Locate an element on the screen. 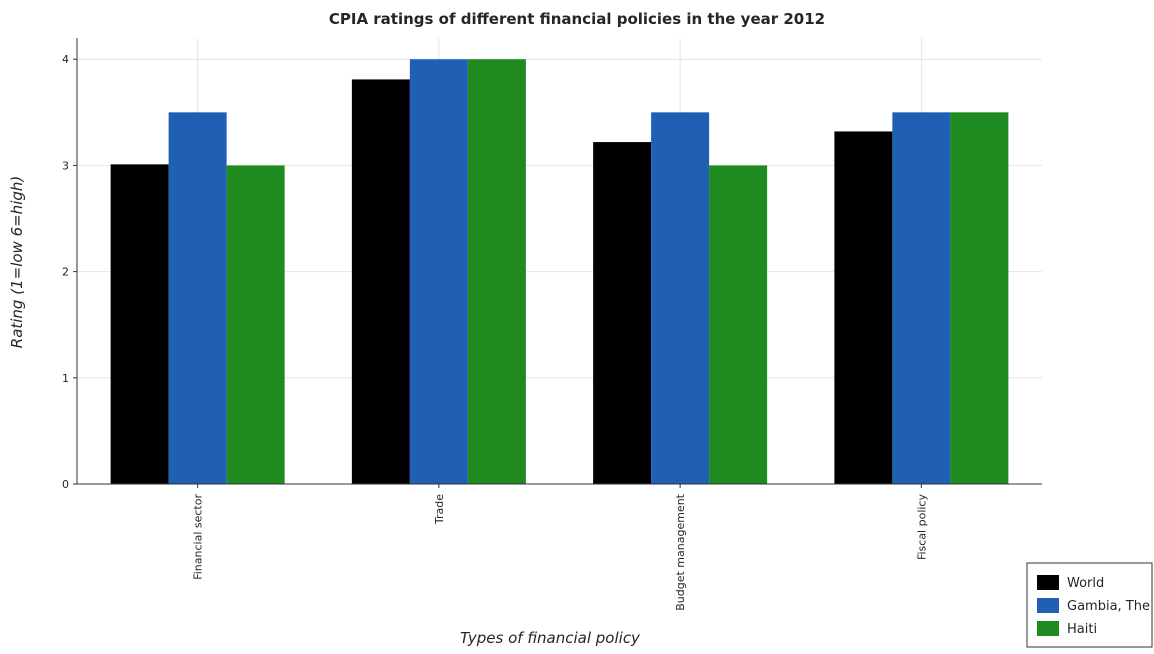  y-tick-label: 1 is located at coordinates (65, 378).